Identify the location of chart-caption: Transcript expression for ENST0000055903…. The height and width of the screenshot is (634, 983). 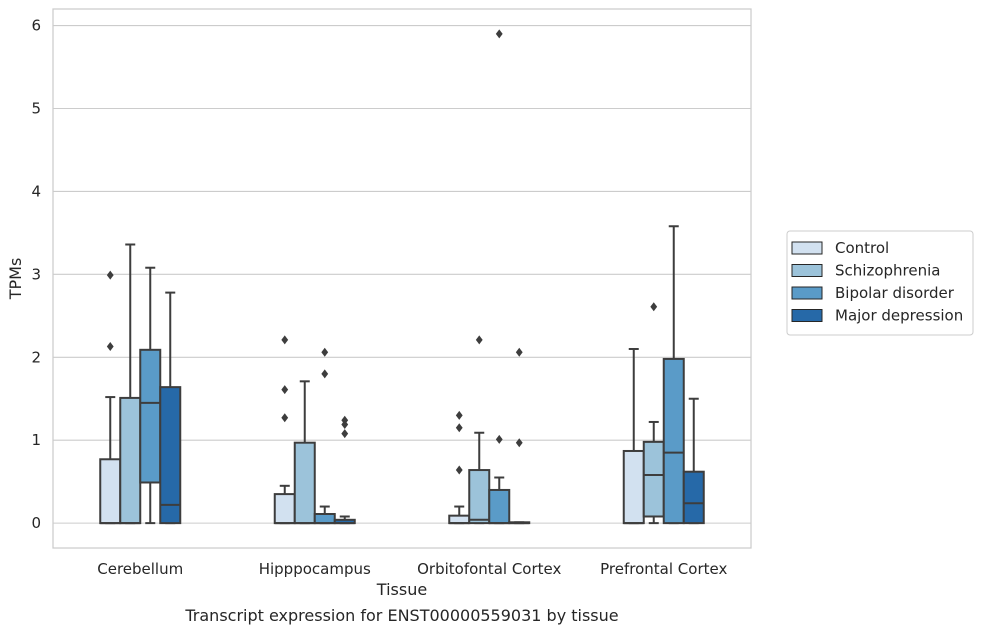
(401, 615).